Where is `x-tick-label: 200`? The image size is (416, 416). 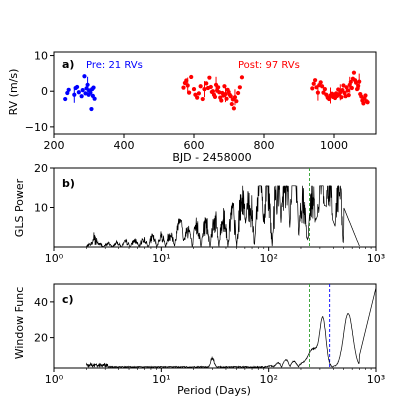
x-tick-label: 200 is located at coordinates (54, 145).